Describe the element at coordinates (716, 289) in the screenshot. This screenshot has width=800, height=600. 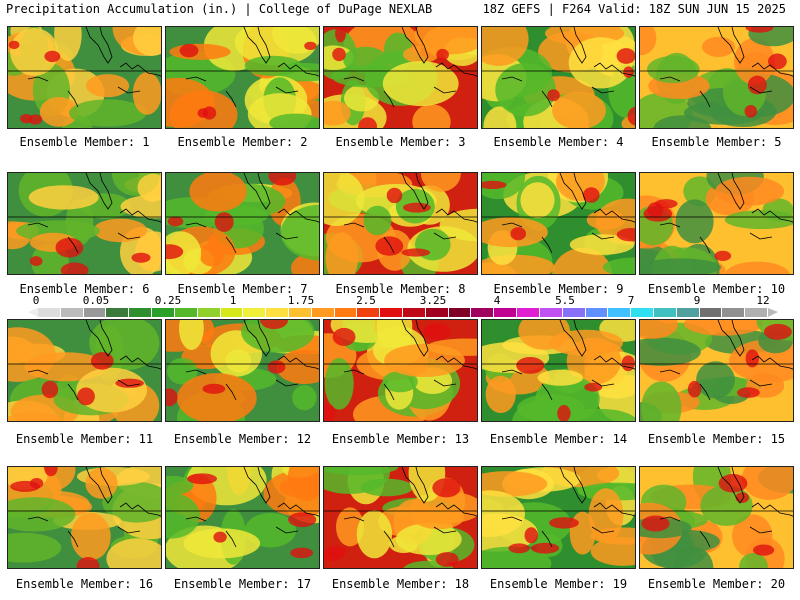
I see `ensemble-member-label: Ensemble Member: 10` at that location.